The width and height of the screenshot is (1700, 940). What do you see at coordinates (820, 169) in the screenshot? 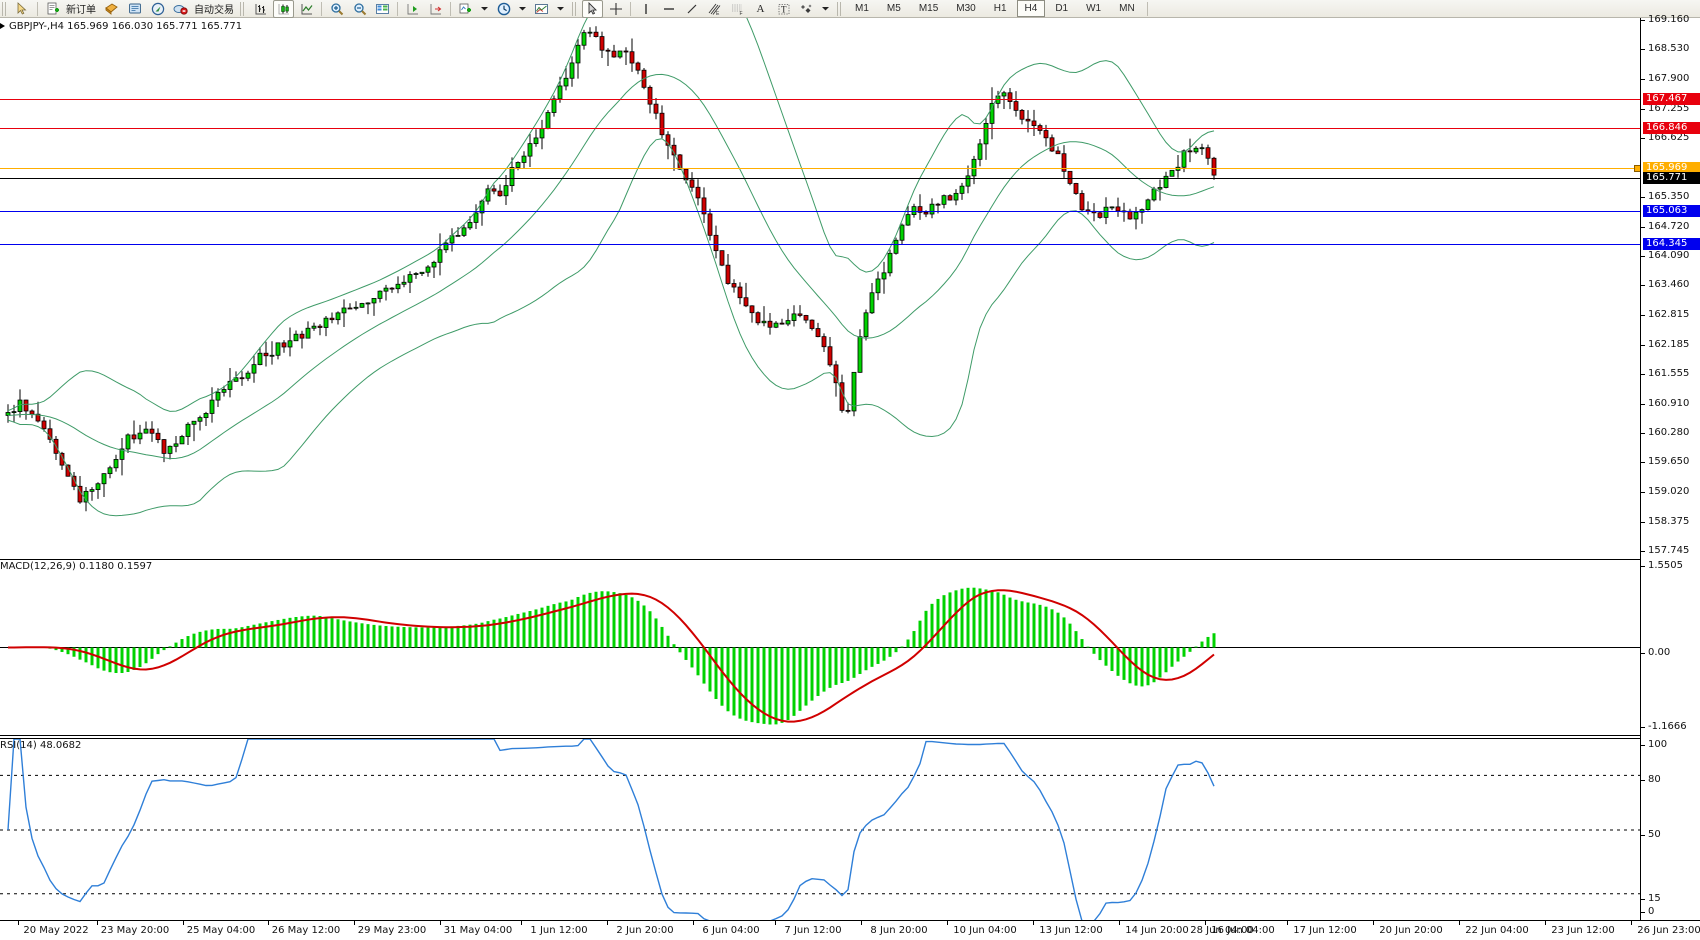
I see `price-level-line-165.969` at bounding box center [820, 169].